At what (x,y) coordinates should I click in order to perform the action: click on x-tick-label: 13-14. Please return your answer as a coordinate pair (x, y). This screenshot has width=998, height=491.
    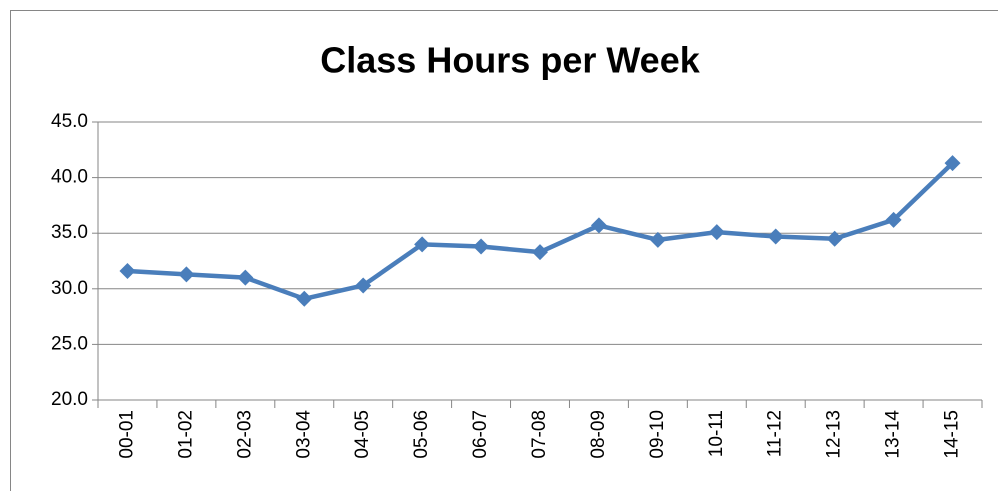
    Looking at the image, I should click on (893, 434).